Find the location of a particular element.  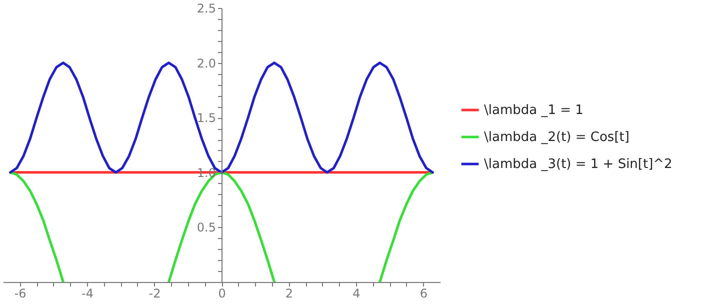

x-tick-label: -2 is located at coordinates (154, 293).